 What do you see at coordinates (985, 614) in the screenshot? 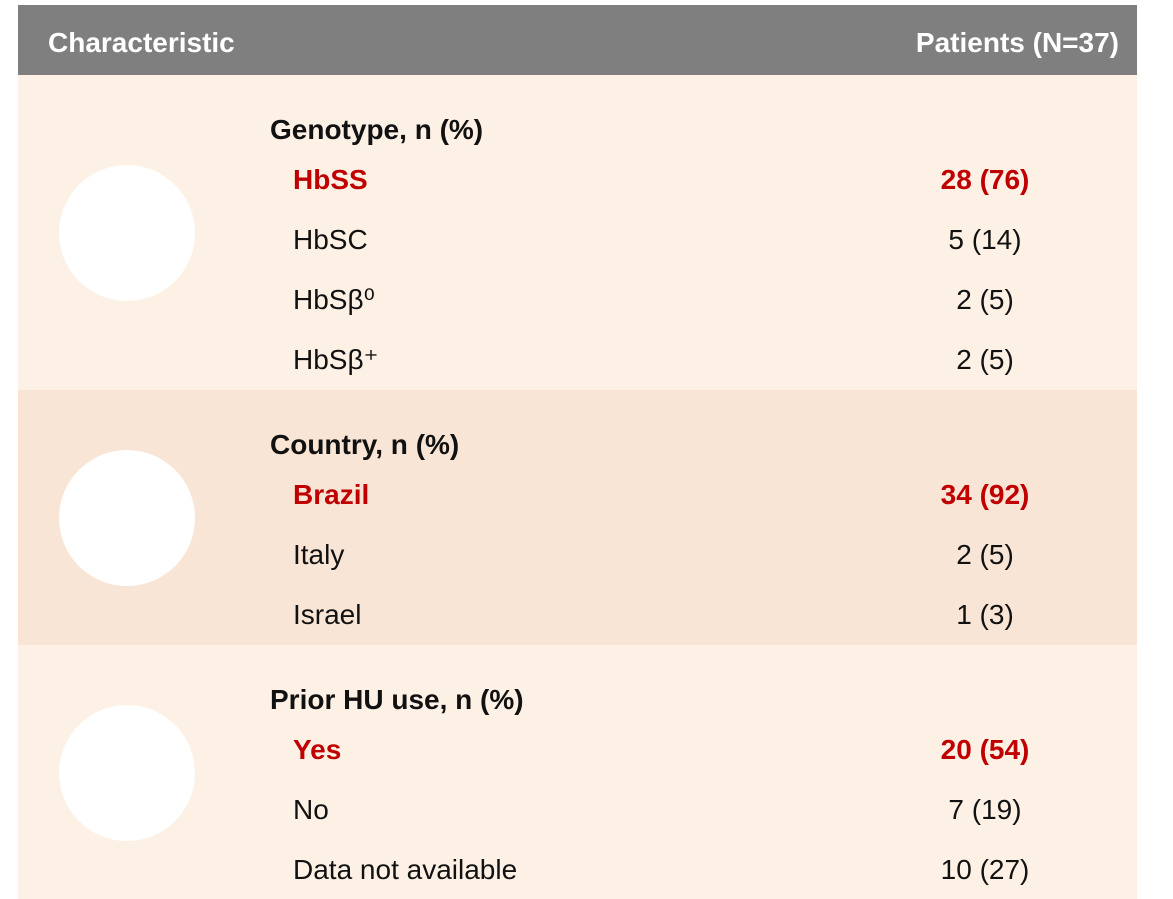
I see `row-value: 1 (3)` at bounding box center [985, 614].